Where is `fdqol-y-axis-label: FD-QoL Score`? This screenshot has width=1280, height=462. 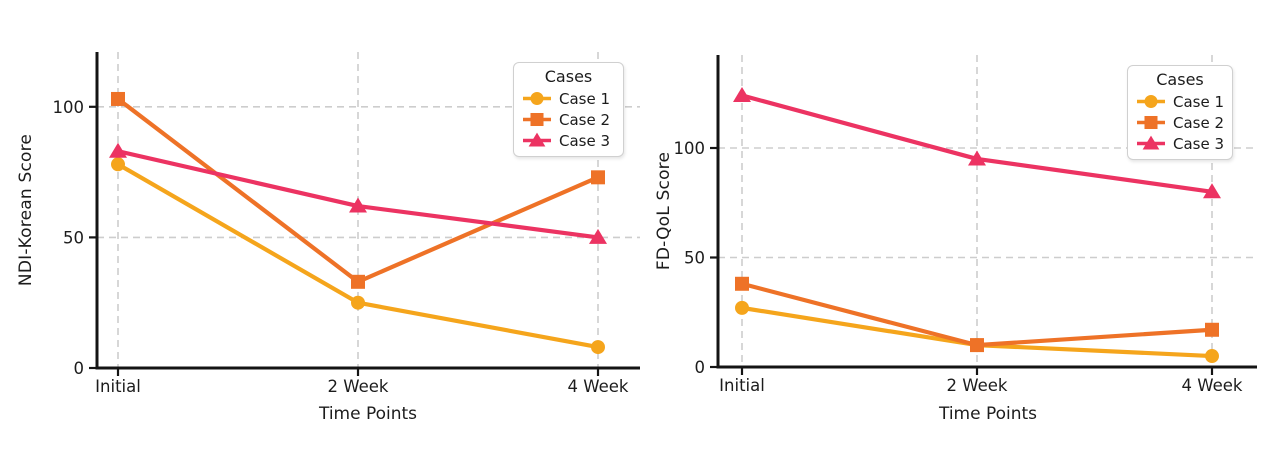 fdqol-y-axis-label: FD-QoL Score is located at coordinates (664, 211).